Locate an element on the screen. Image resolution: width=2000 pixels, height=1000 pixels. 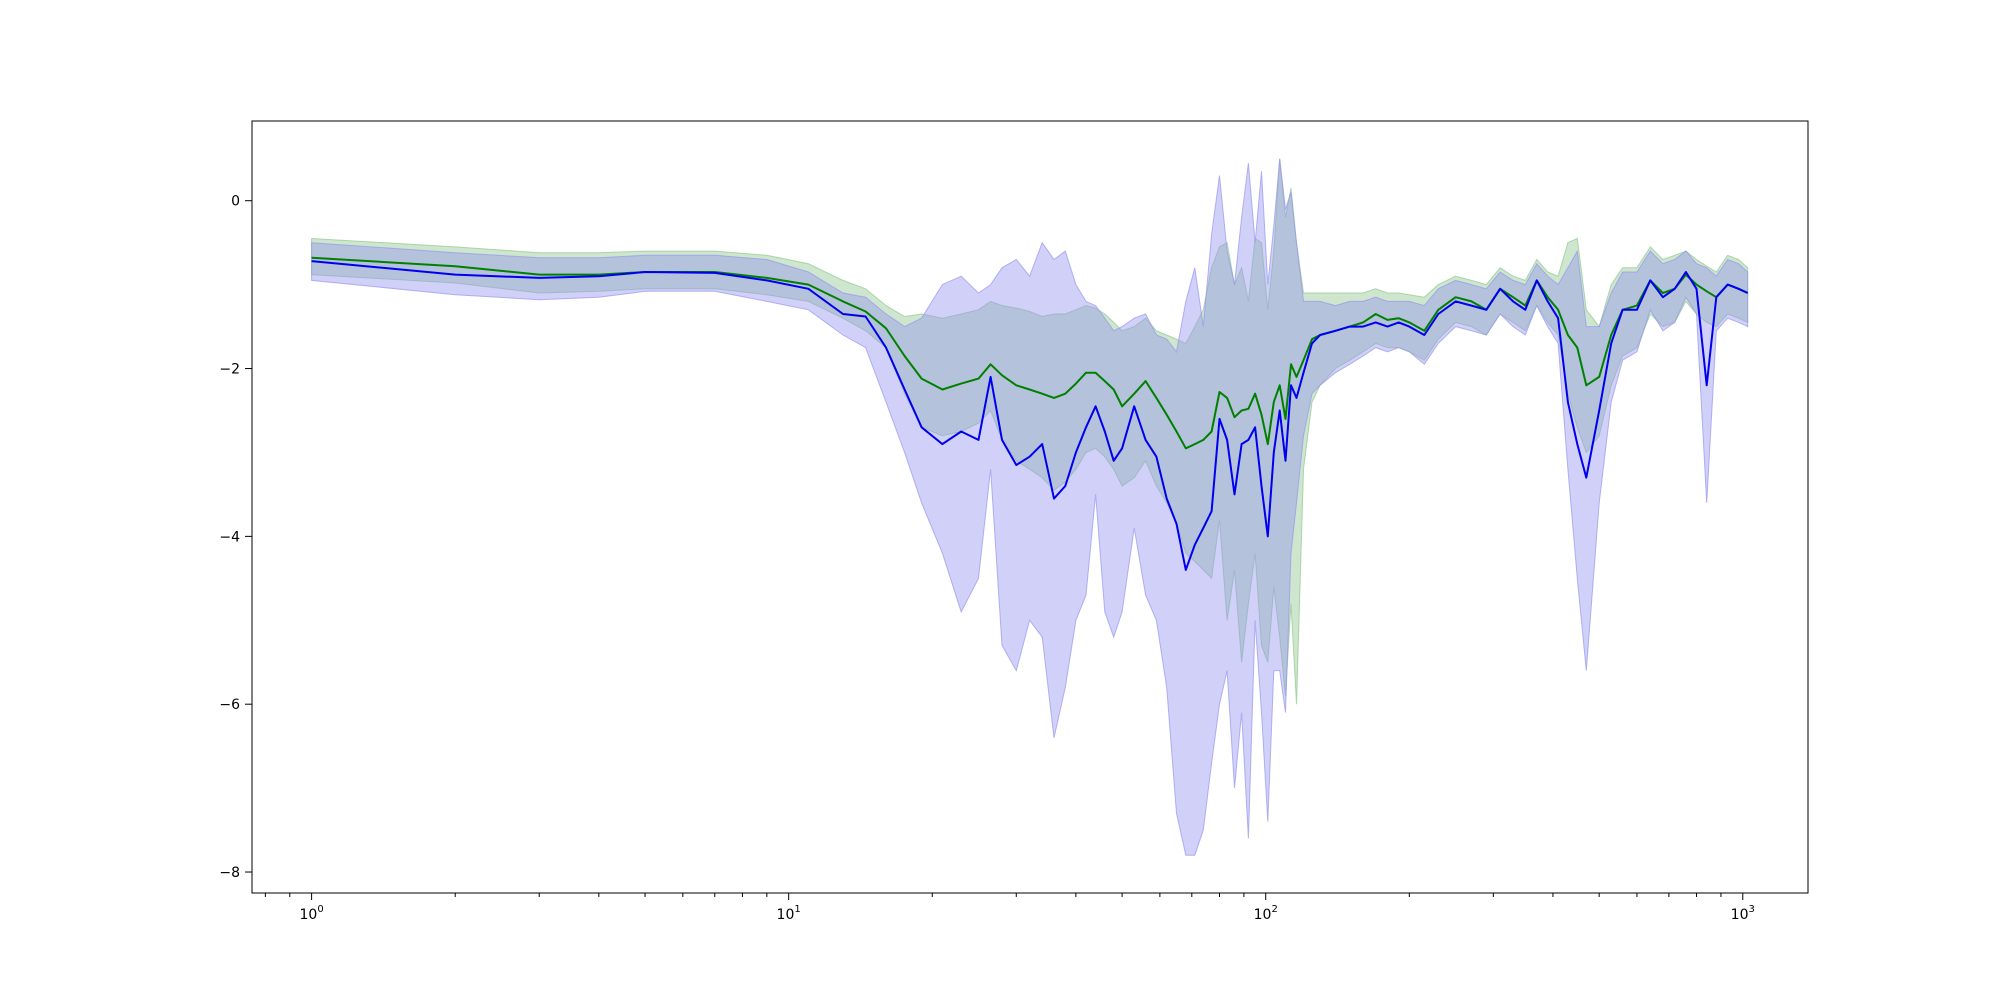
y-tick-label: −6 is located at coordinates (229, 705).